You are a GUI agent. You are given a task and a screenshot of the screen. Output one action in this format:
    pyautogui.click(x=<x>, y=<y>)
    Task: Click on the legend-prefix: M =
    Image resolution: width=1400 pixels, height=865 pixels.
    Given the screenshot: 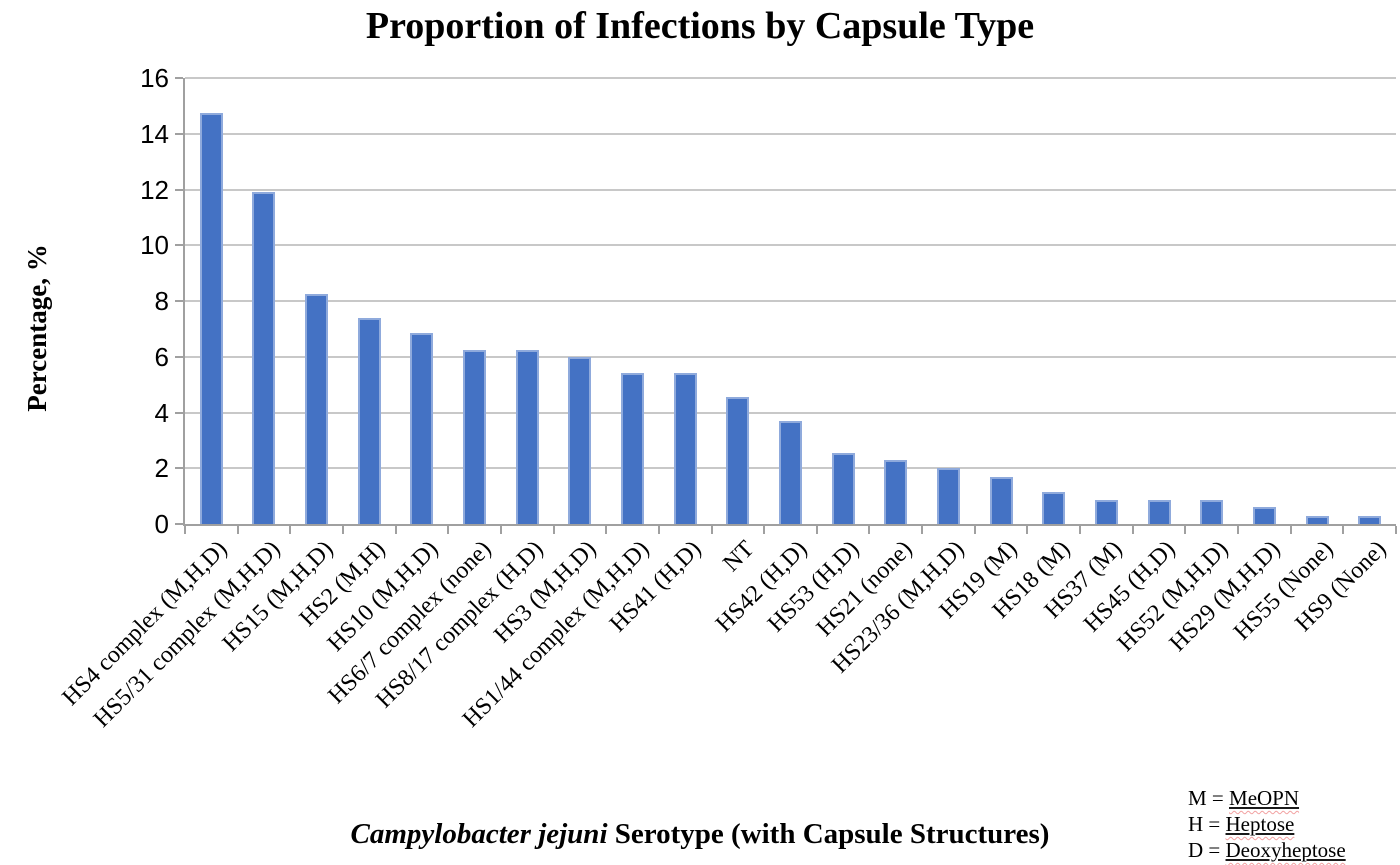 What is the action you would take?
    pyautogui.click(x=1209, y=798)
    